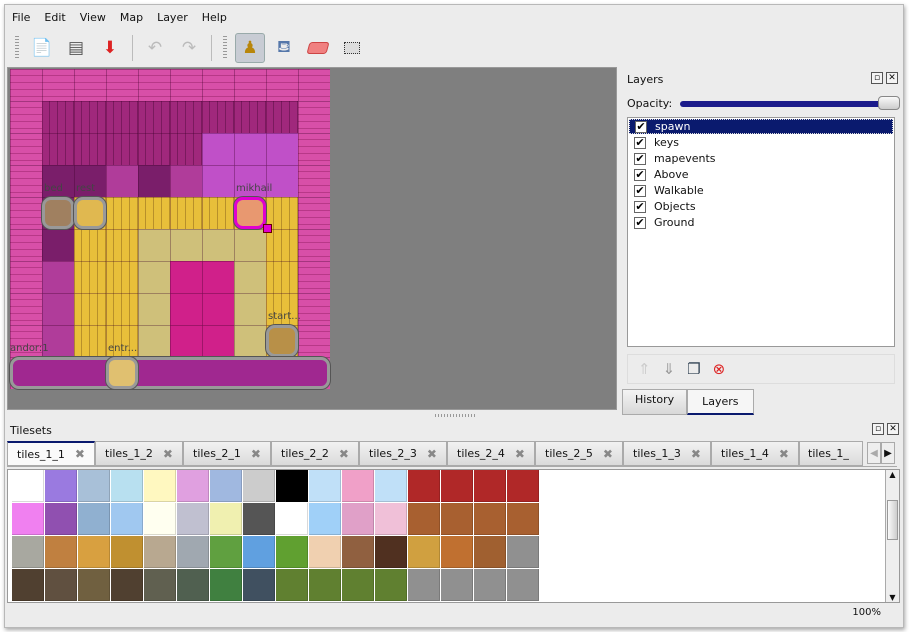 The image size is (909, 632). I want to click on menu-edit: Edit, so click(55, 17).